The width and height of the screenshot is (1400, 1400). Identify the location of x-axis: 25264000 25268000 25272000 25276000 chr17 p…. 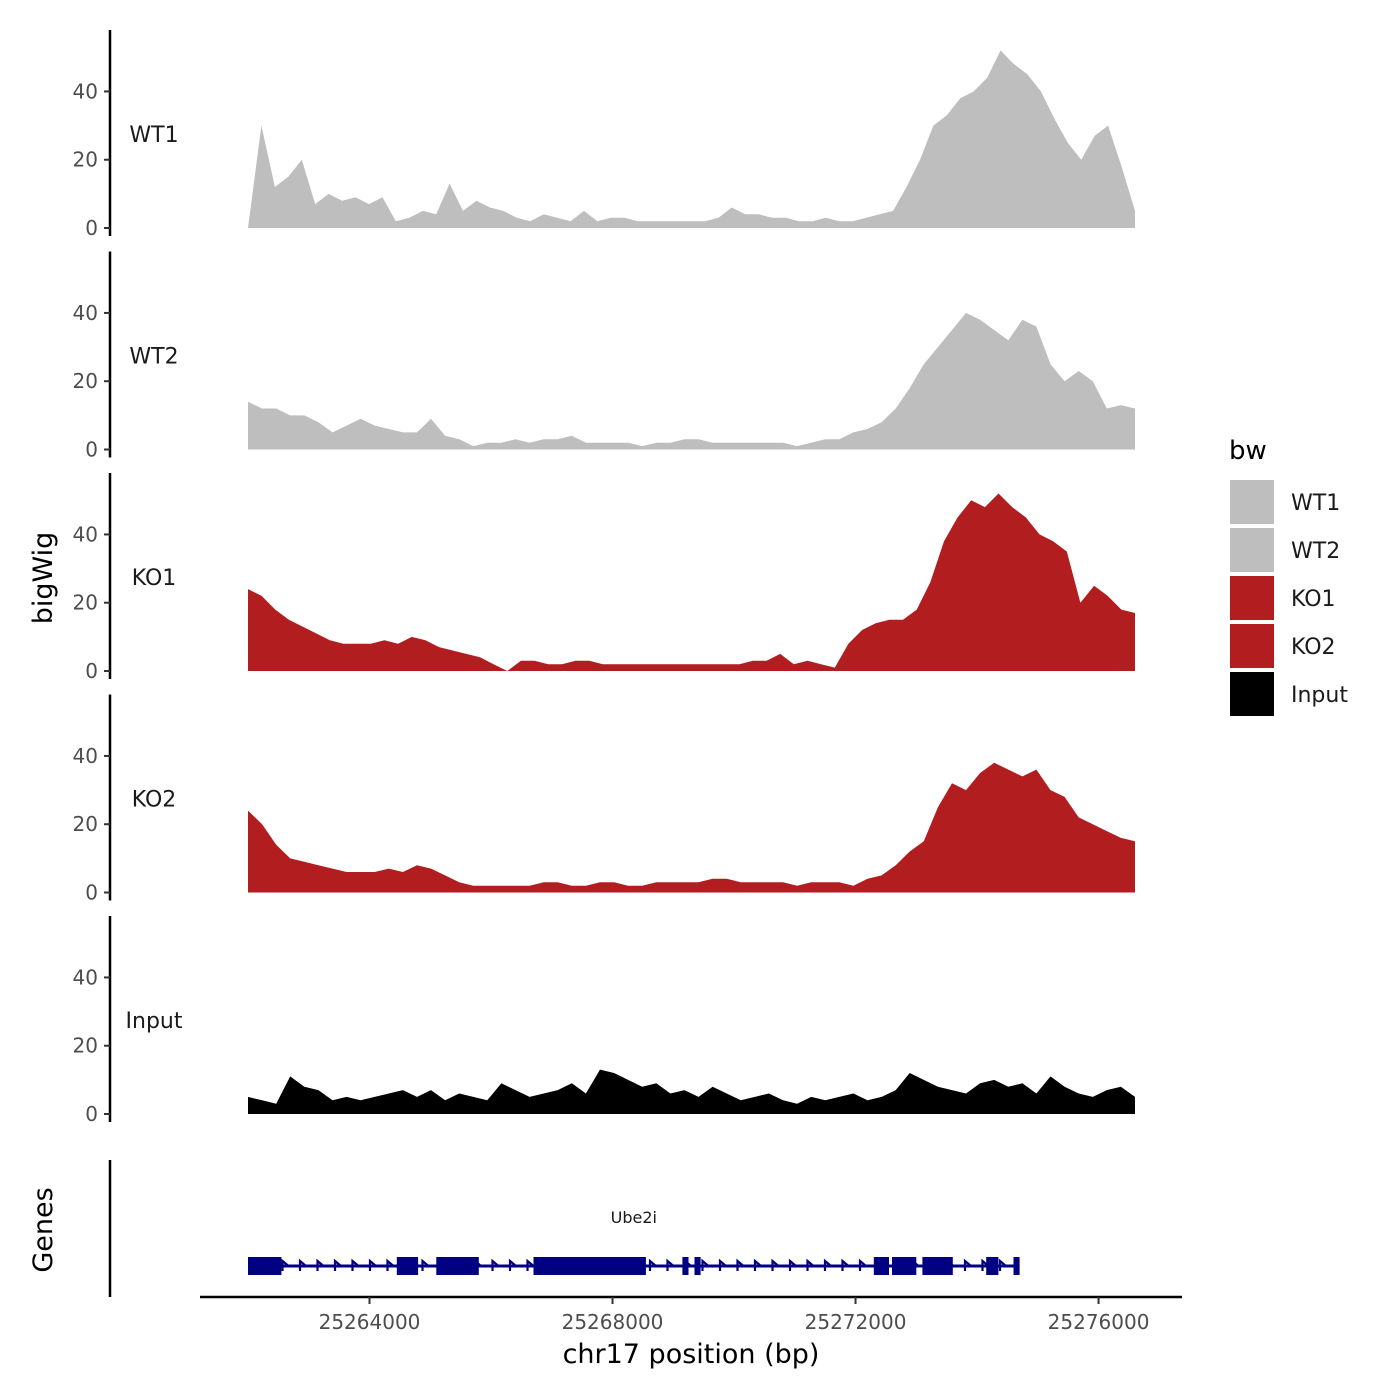
(691, 1332).